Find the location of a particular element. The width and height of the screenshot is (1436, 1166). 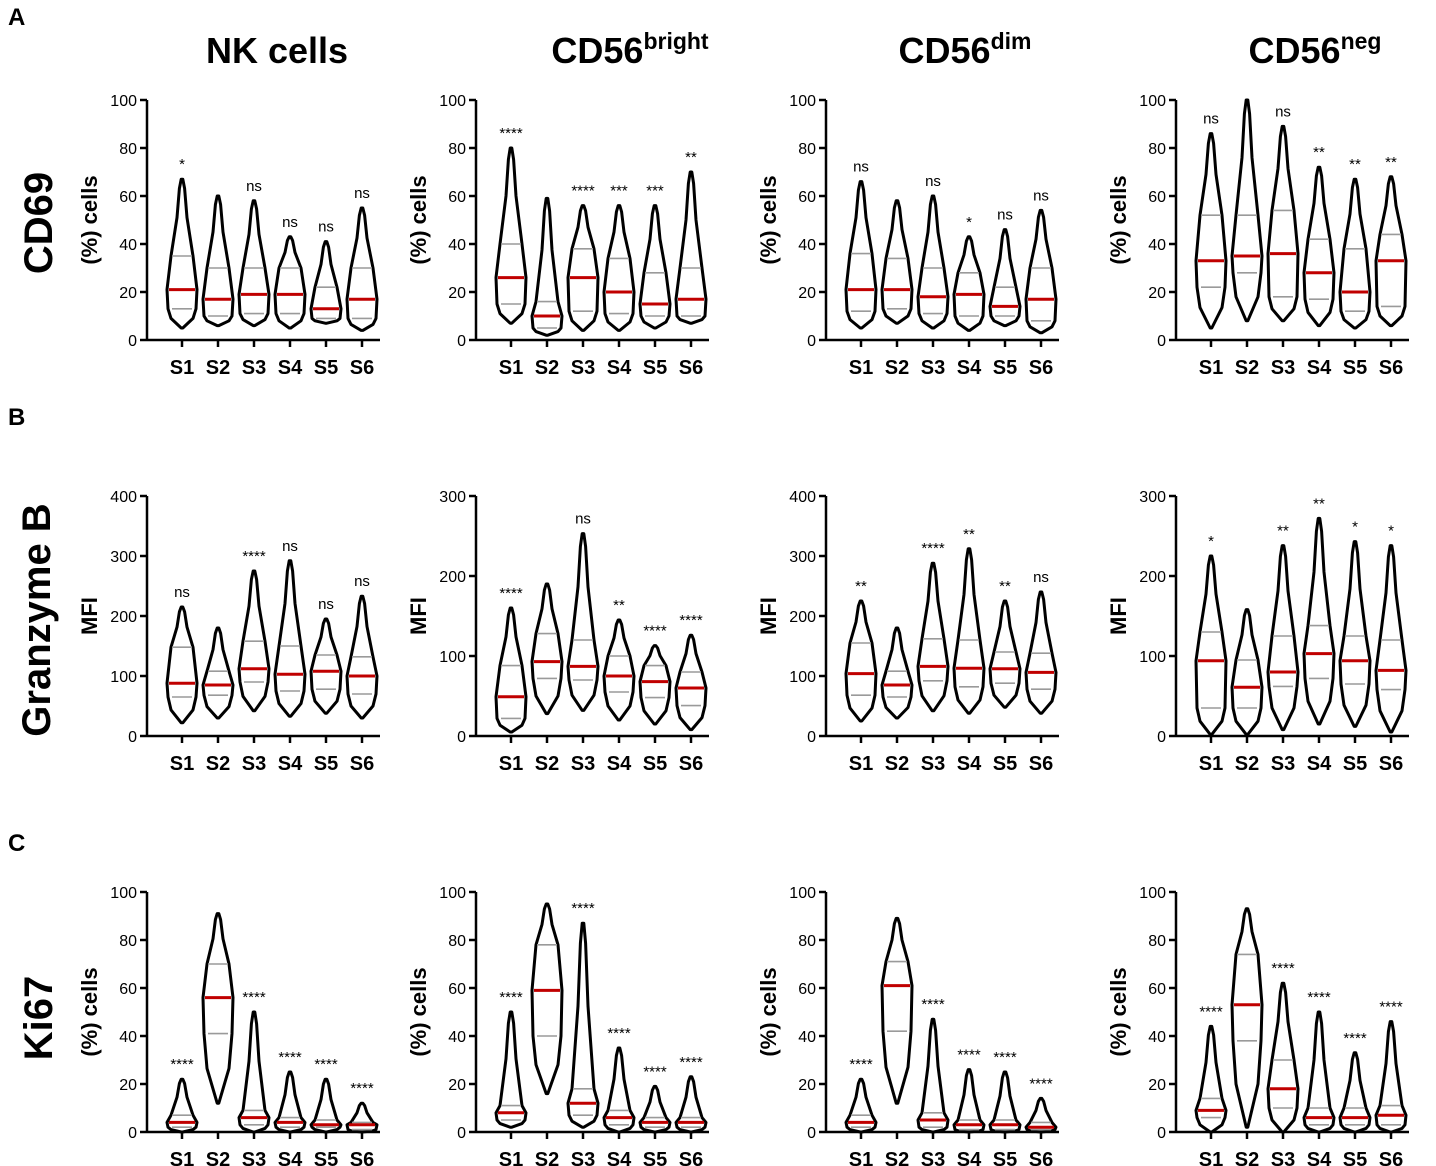

column-title-sup: neg is located at coordinates (1361, 41).